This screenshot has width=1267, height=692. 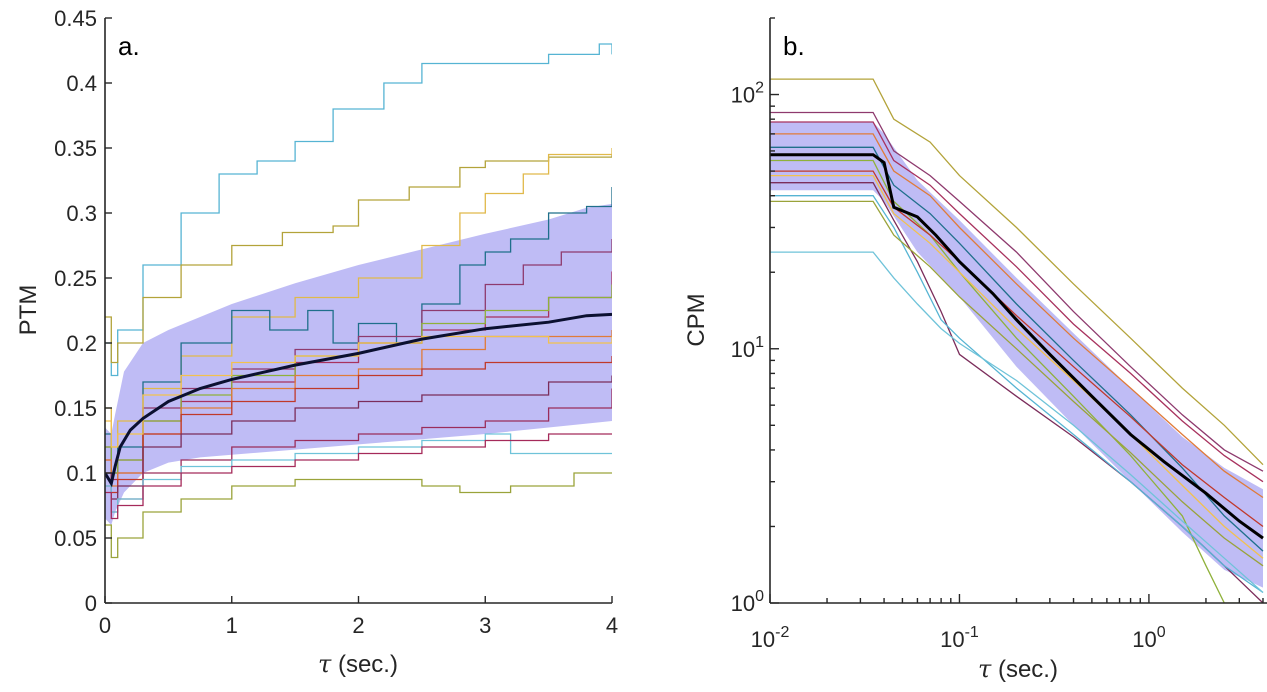 What do you see at coordinates (75, 538) in the screenshot?
I see `panel-a-y-tick-label: 0.05` at bounding box center [75, 538].